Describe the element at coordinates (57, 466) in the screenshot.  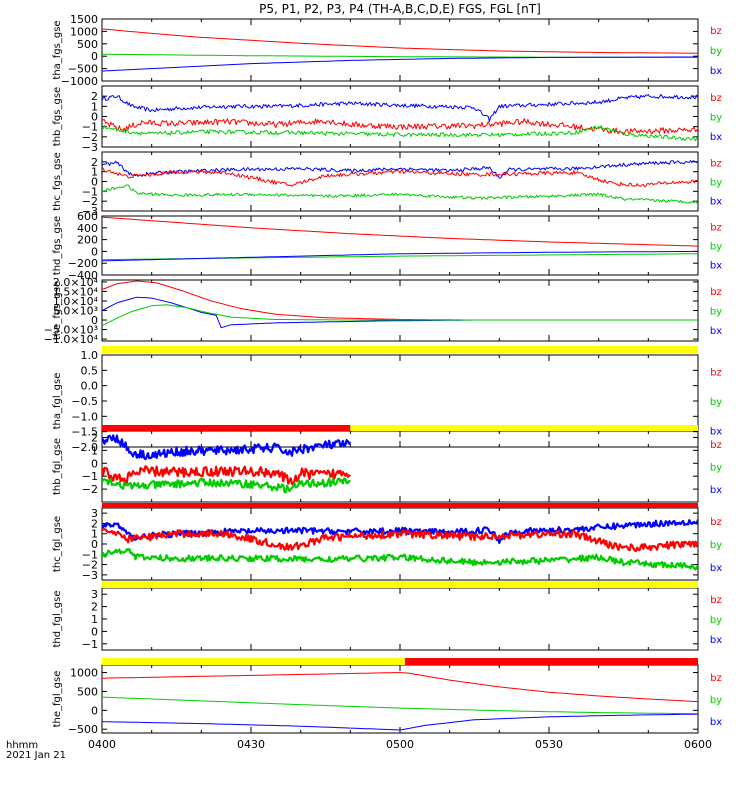
I see `y-axis-label: thb_fgl_gse` at that location.